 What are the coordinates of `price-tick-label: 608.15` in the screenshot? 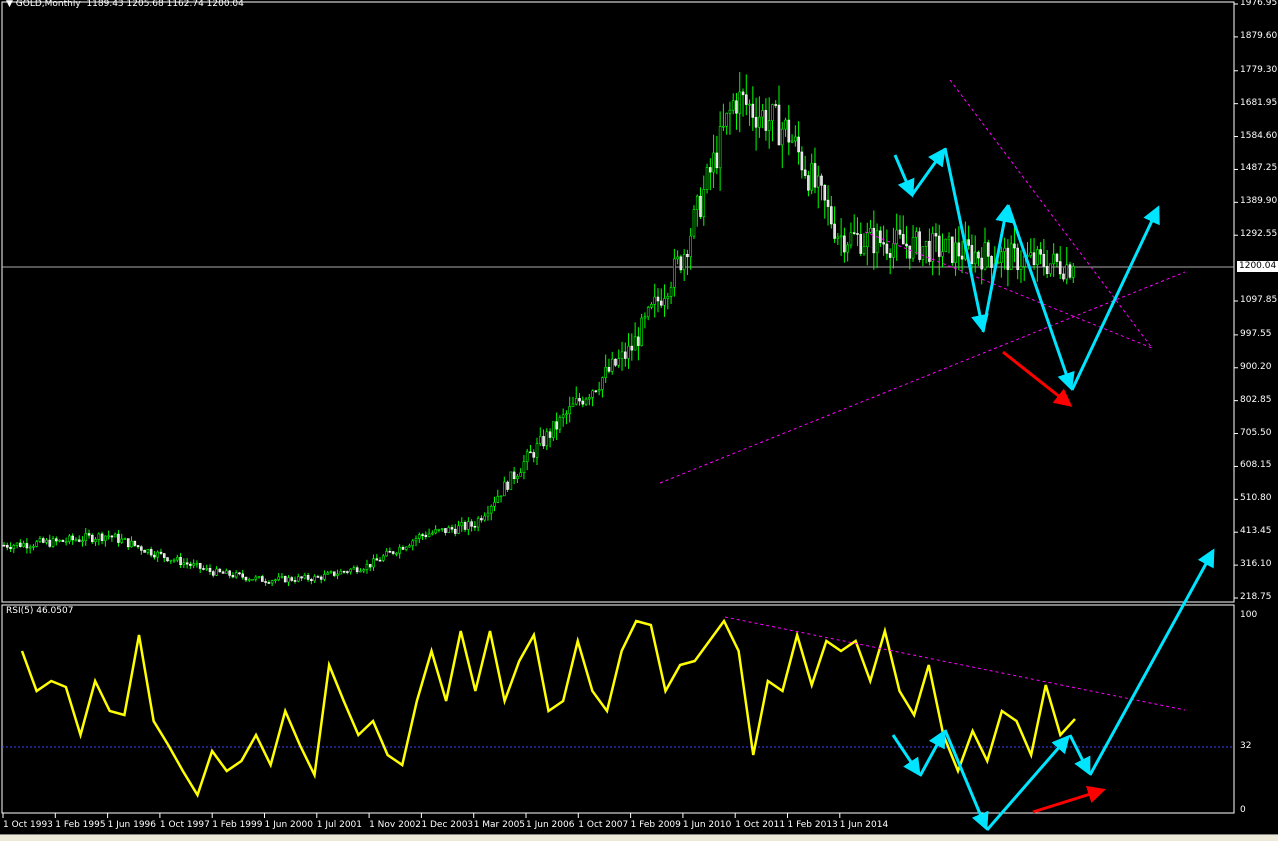 It's located at (1256, 465).